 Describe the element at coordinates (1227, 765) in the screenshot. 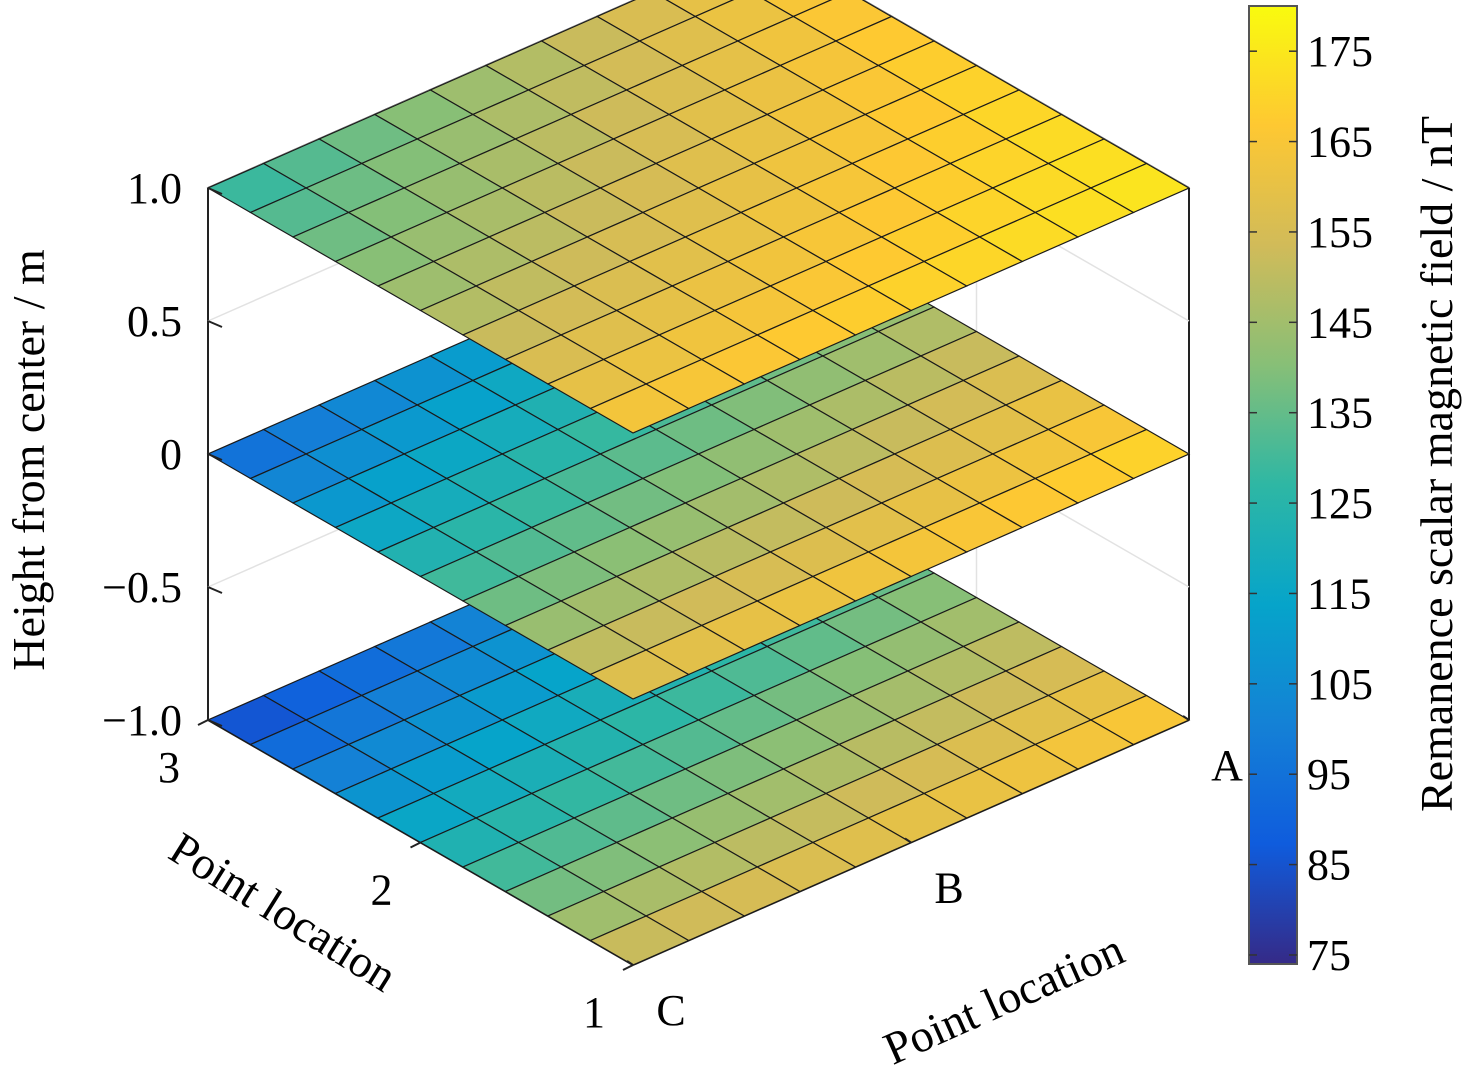

I see `x-tick-label: A` at that location.